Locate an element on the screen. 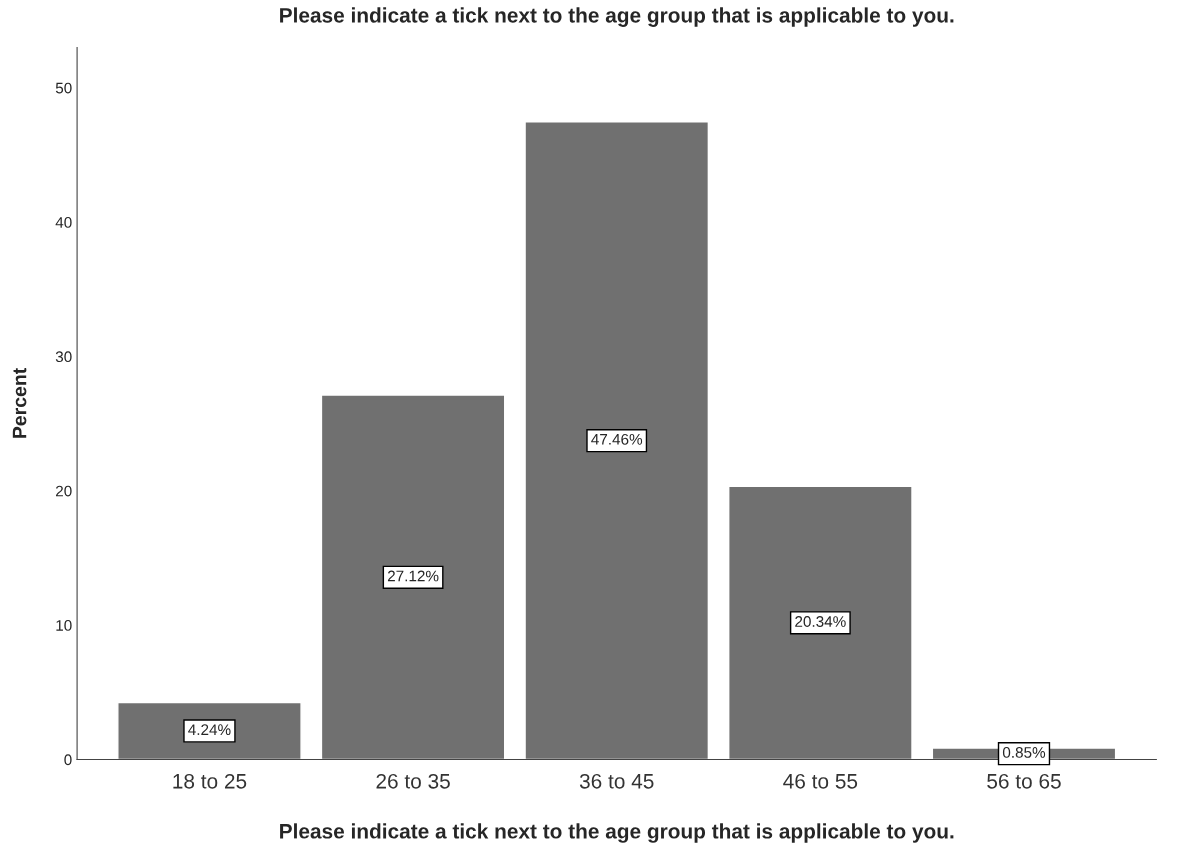 Image resolution: width=1186 pixels, height=863 pixels. y-tick-label: 40 is located at coordinates (63, 222).